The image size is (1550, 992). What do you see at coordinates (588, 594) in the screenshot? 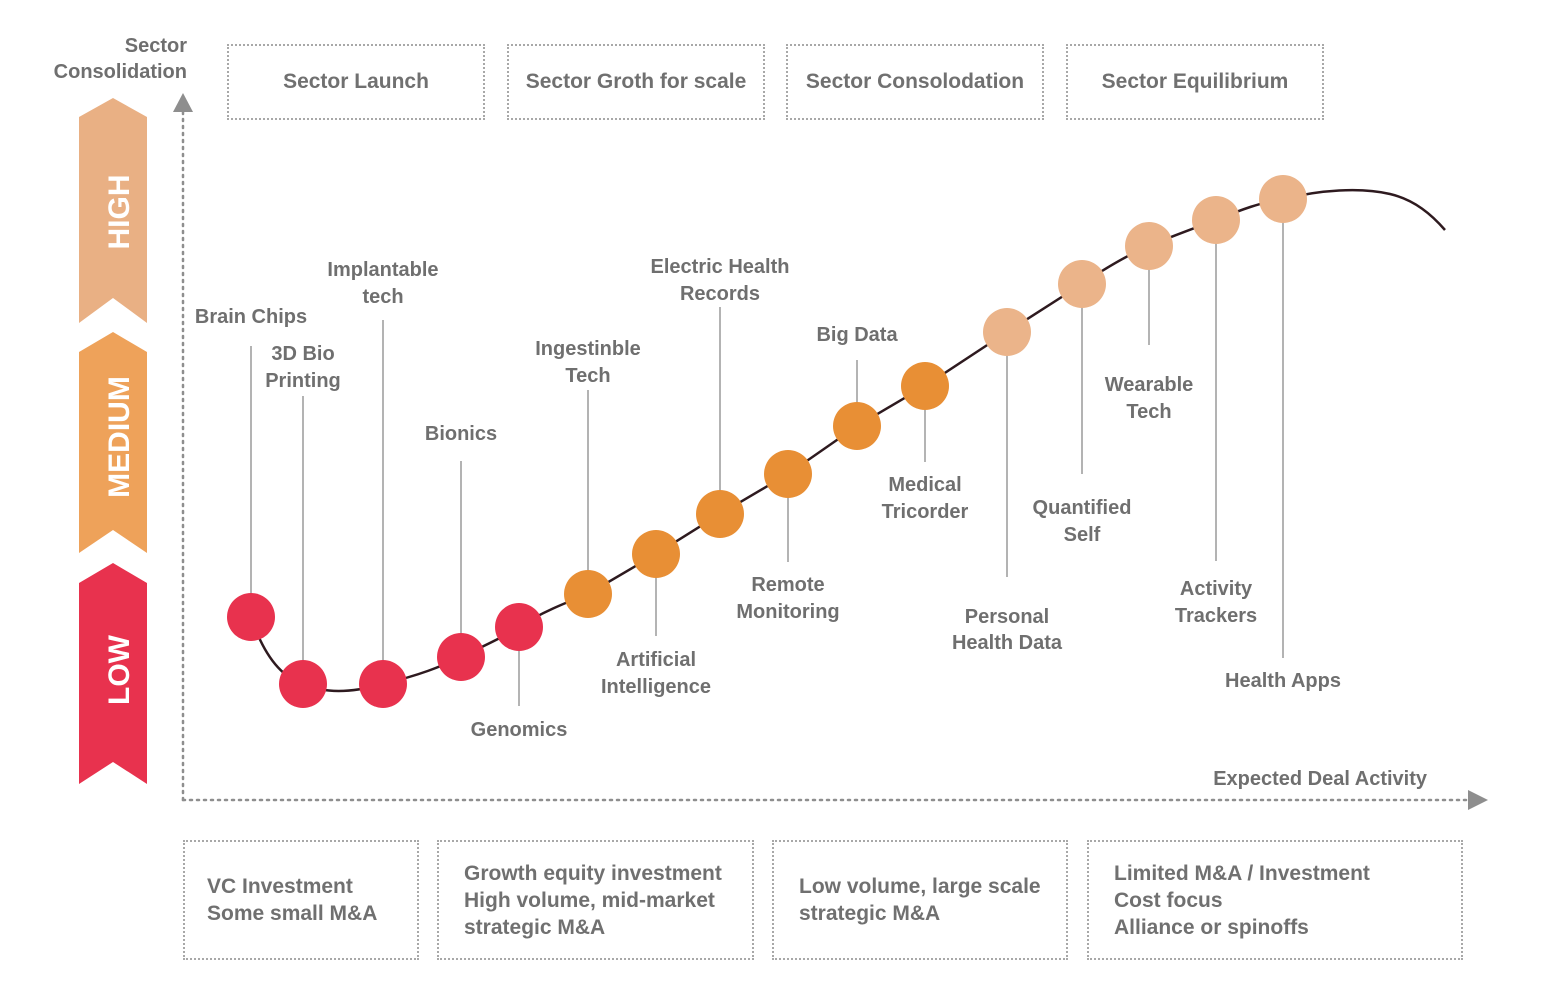
I see `node-ingestinble-tech` at bounding box center [588, 594].